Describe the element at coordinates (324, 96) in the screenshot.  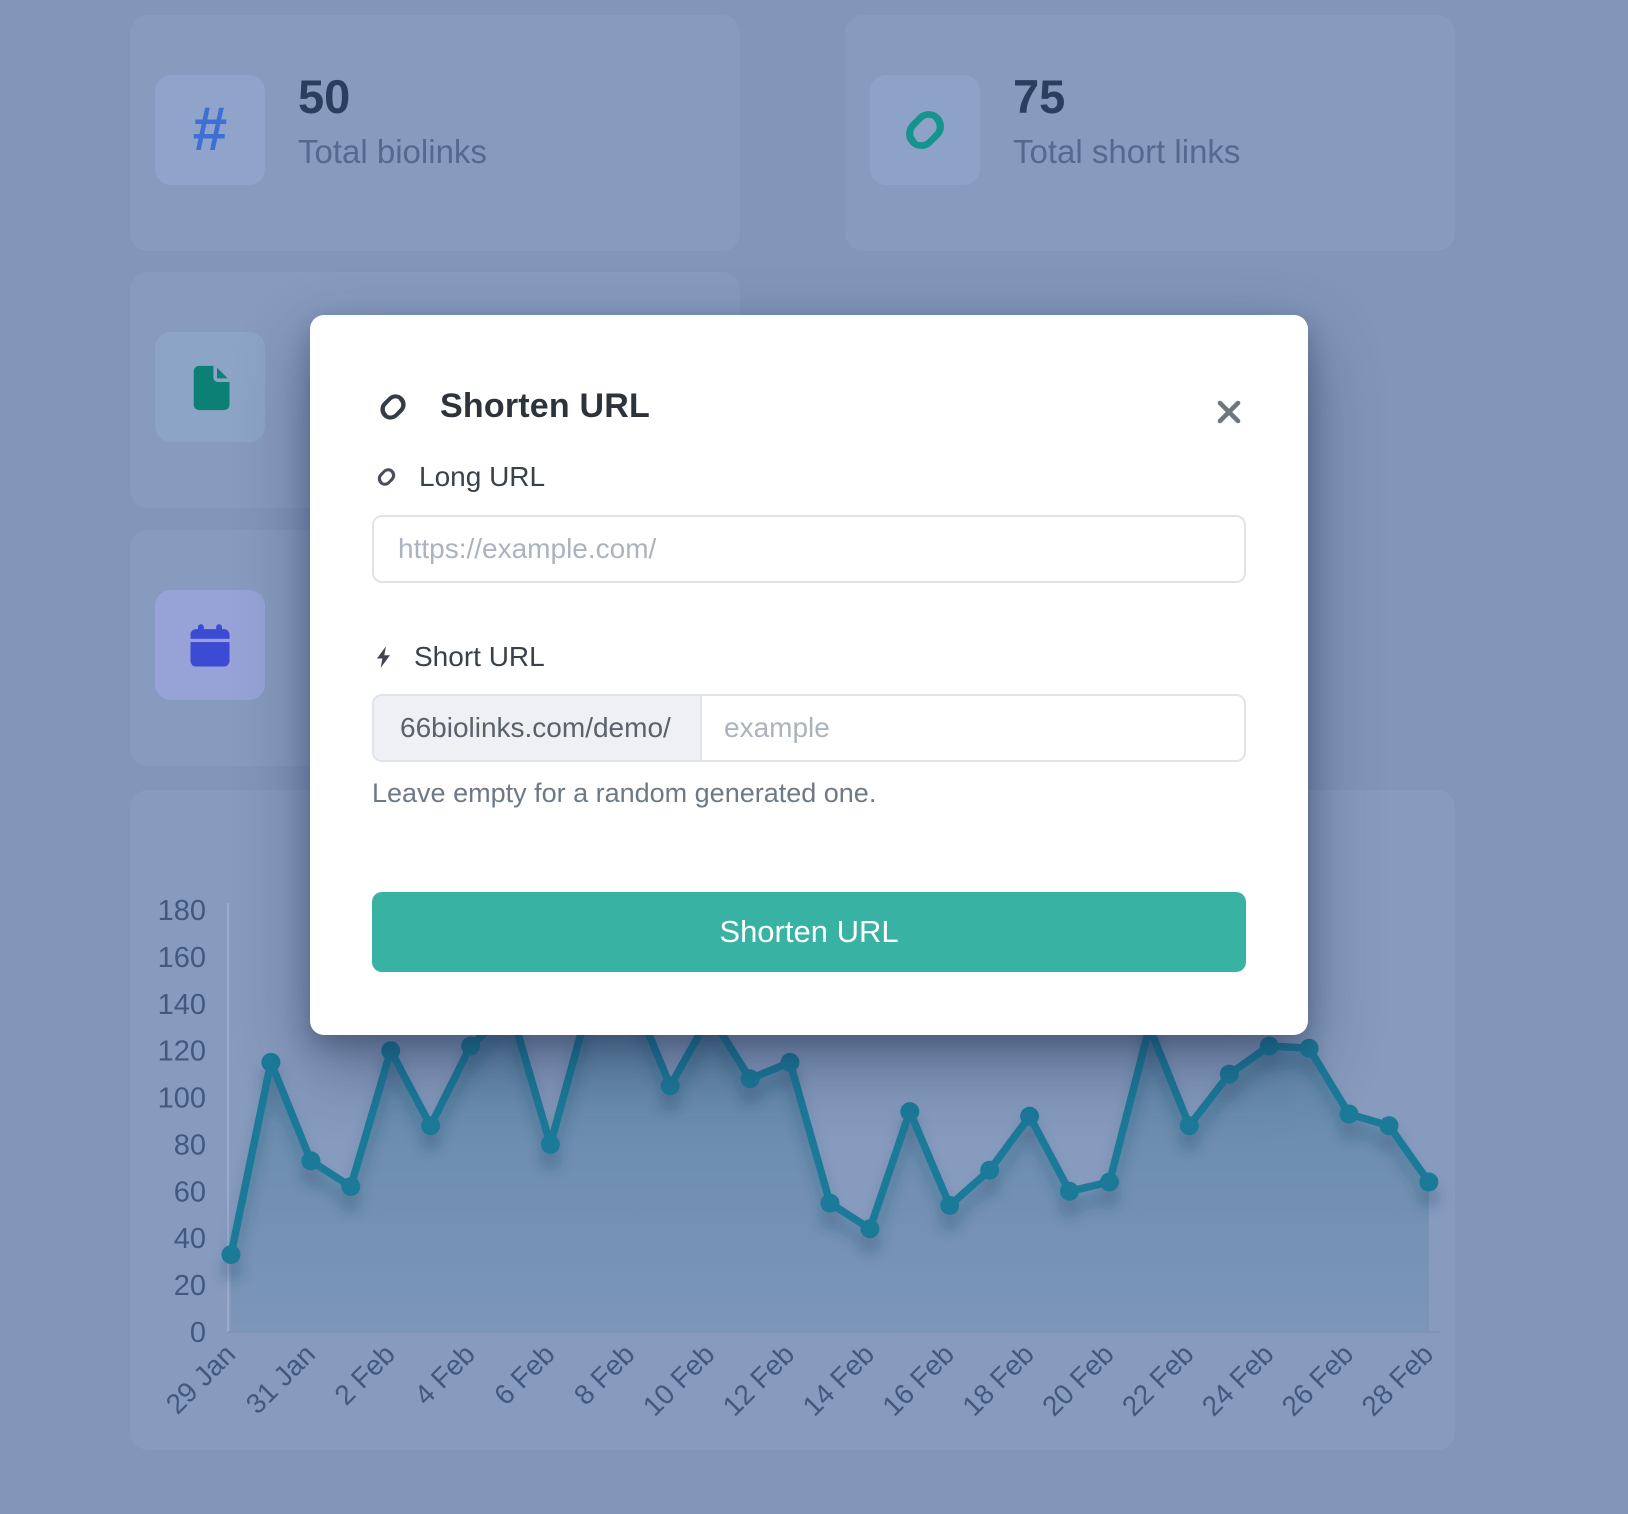
I see `stat-value-biolinks: 50` at that location.